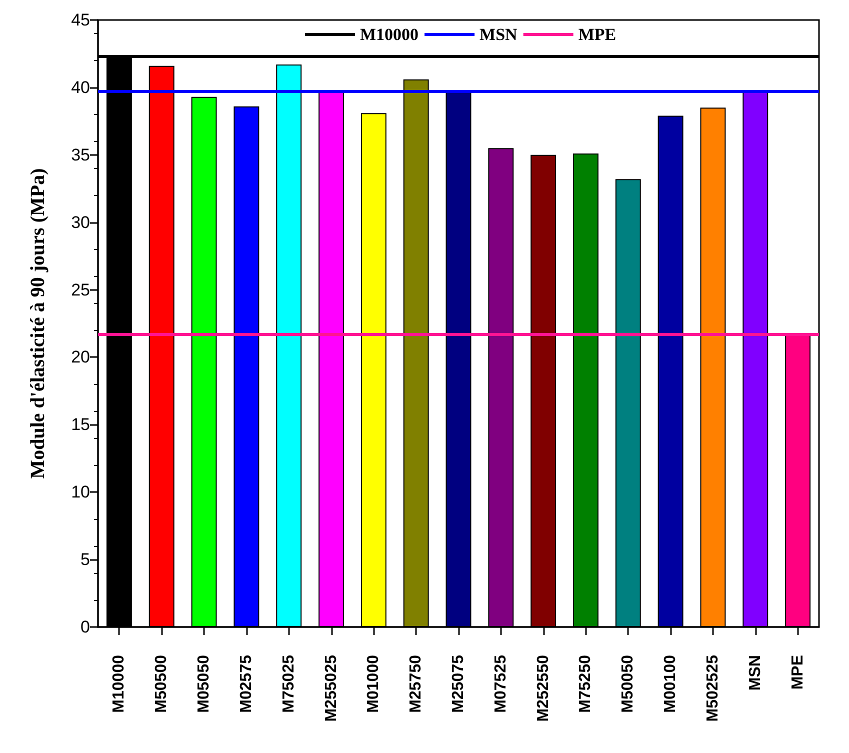  Describe the element at coordinates (501, 683) in the screenshot. I see `x-tick-label: M07525` at that location.